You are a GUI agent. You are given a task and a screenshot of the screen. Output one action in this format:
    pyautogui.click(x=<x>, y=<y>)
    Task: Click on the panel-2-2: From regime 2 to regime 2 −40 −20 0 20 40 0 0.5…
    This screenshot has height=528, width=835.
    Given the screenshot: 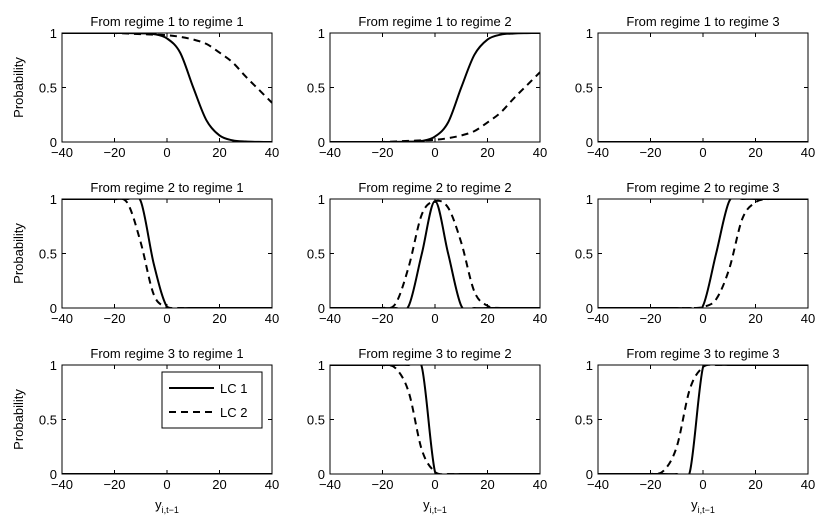 What is the action you would take?
    pyautogui.click(x=427, y=253)
    